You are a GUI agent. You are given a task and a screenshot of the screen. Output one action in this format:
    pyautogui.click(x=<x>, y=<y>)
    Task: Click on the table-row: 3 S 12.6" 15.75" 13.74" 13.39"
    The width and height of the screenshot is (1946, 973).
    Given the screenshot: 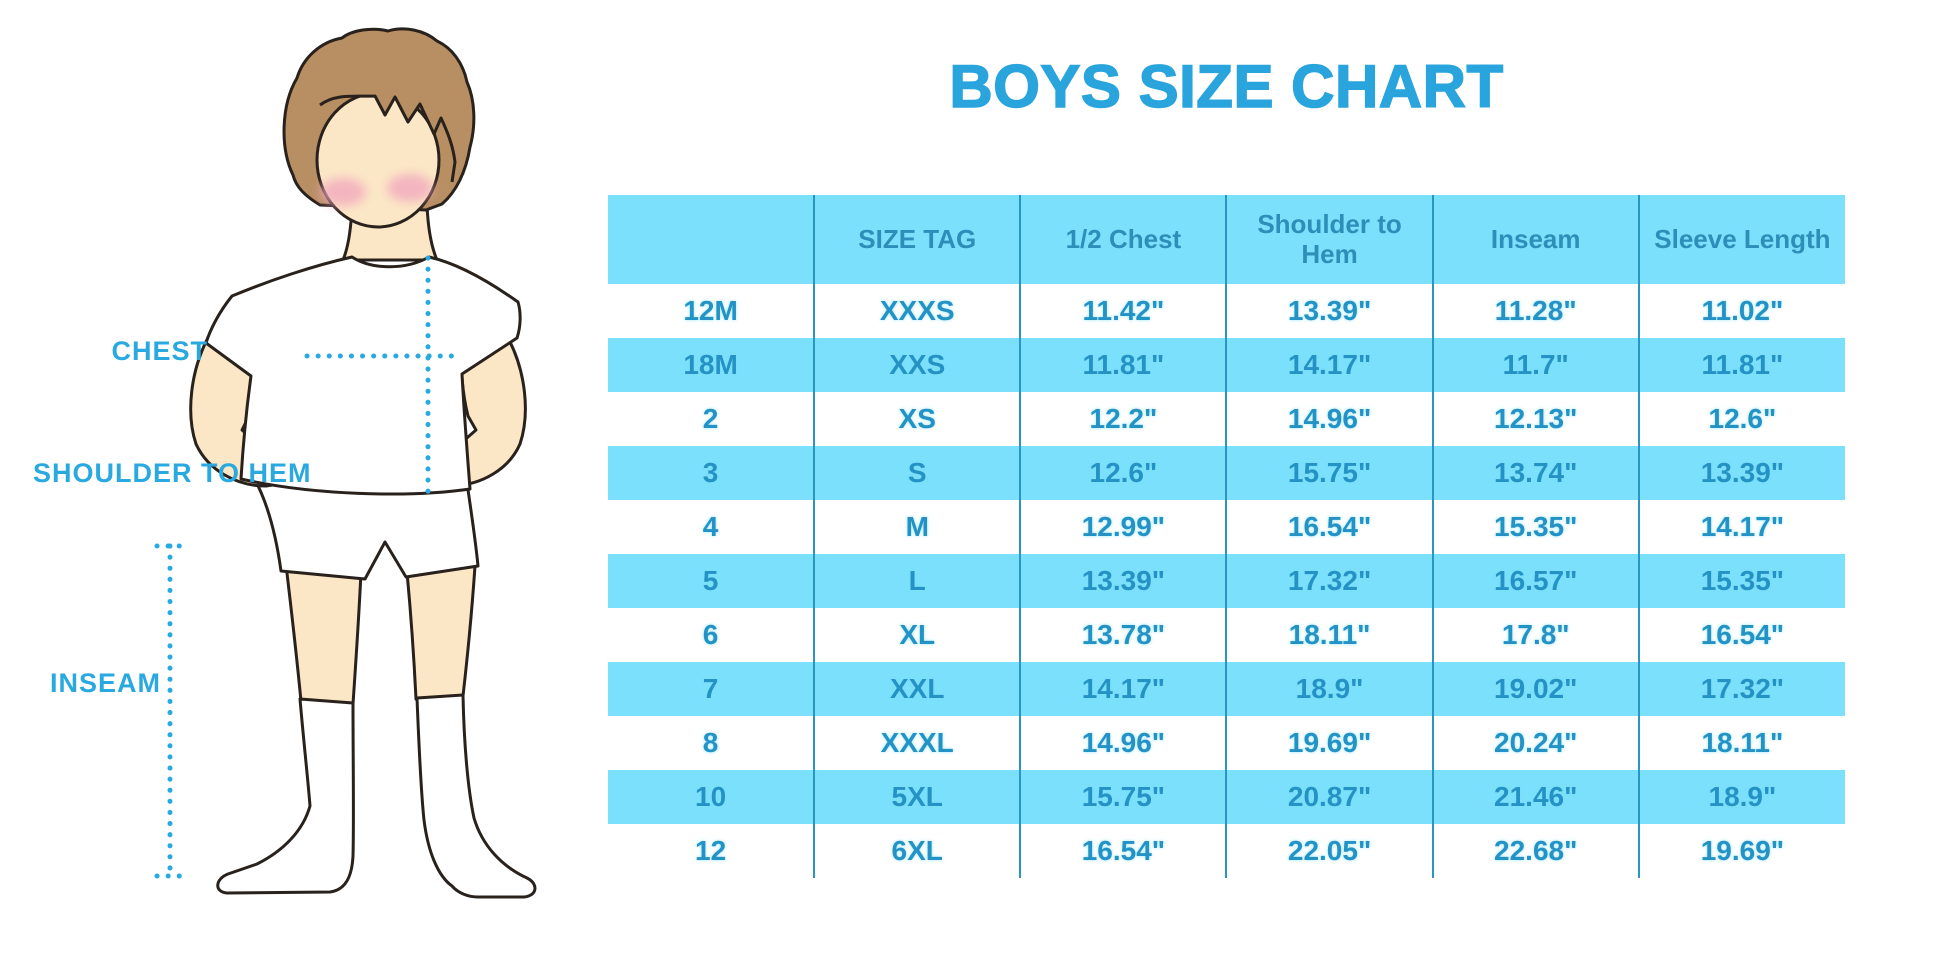 What is the action you would take?
    pyautogui.click(x=1226, y=473)
    